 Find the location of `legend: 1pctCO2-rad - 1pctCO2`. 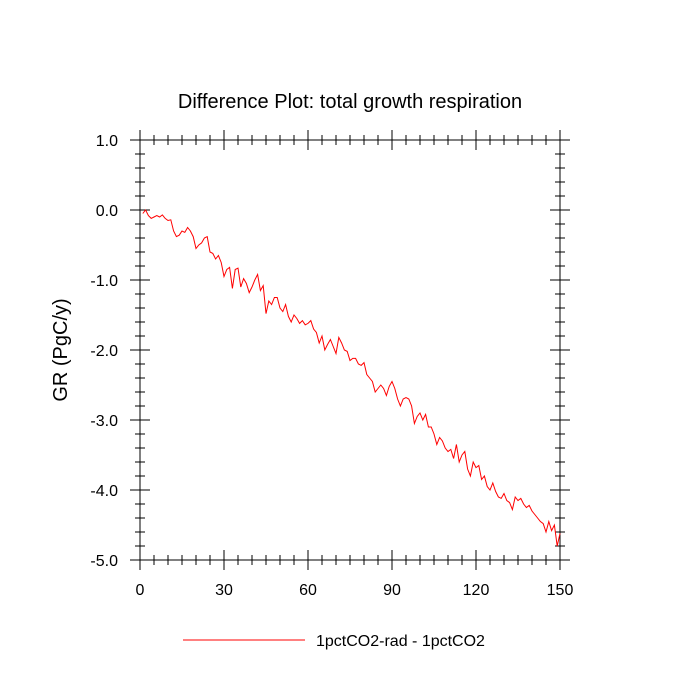

legend: 1pctCO2-rad - 1pctCO2 is located at coordinates (334, 641).